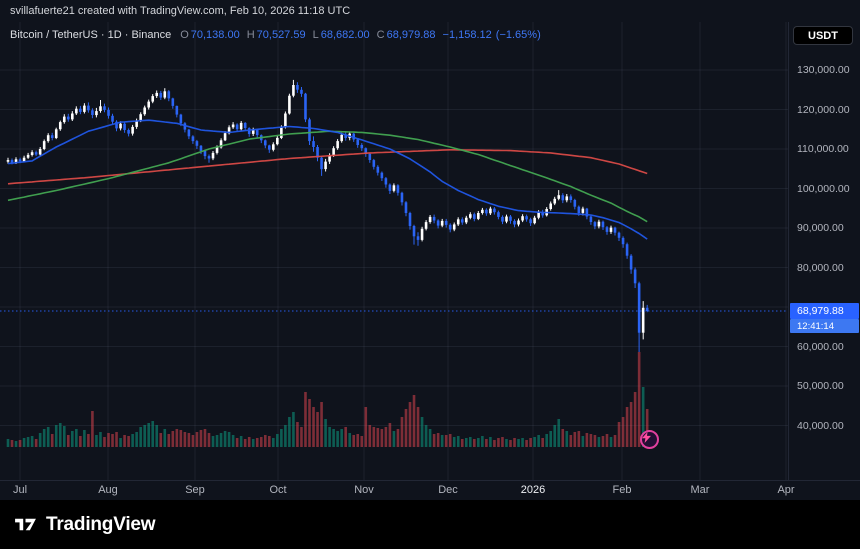 The height and width of the screenshot is (549, 860). What do you see at coordinates (786, 490) in the screenshot?
I see `time-tick: Apr` at bounding box center [786, 490].